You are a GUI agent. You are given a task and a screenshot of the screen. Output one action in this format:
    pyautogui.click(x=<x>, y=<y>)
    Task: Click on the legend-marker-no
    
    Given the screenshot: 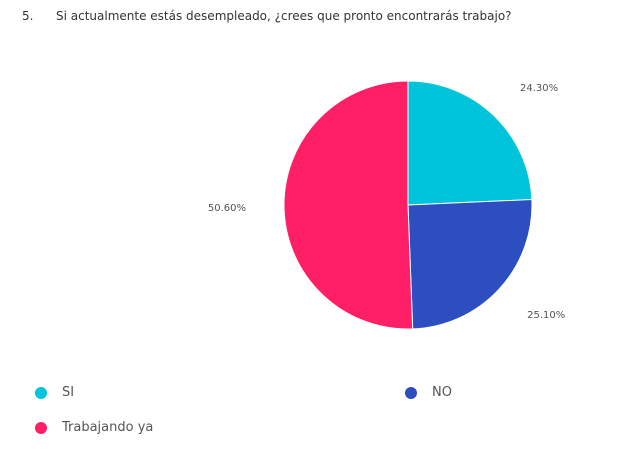 What is the action you would take?
    pyautogui.click(x=411, y=392)
    